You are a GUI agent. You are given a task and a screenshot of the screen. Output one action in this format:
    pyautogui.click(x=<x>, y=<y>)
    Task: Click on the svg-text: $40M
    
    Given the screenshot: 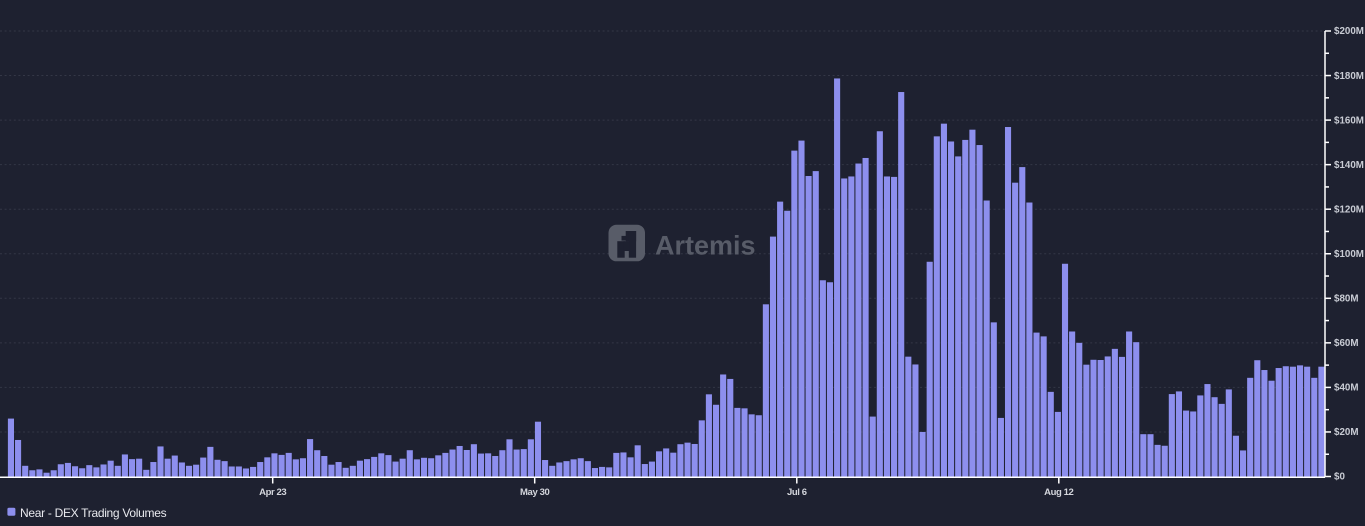 What is the action you would take?
    pyautogui.click(x=1346, y=388)
    